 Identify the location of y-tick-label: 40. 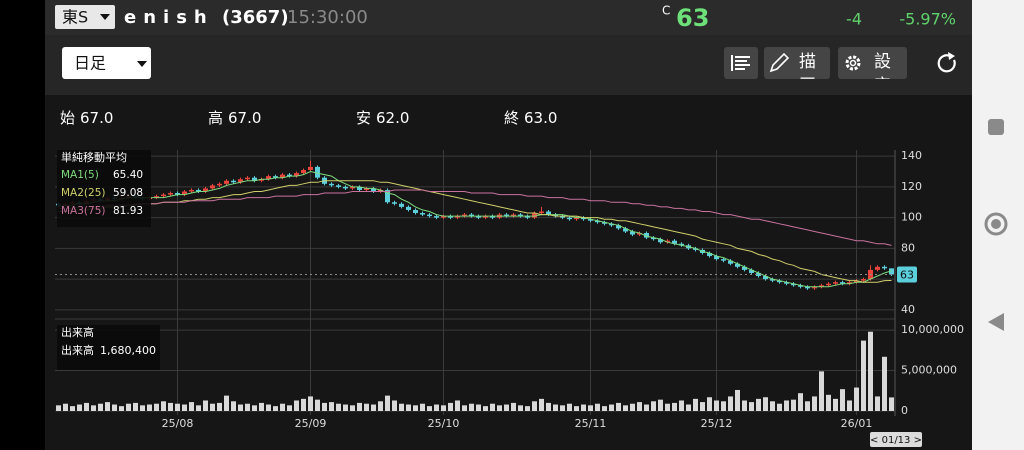
(908, 309).